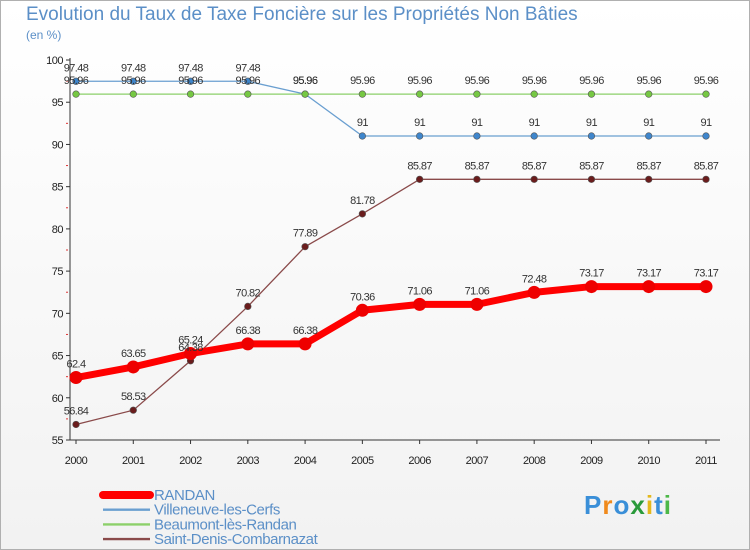 This screenshot has width=750, height=550. Describe the element at coordinates (225, 524) in the screenshot. I see `legend-label: Beaumont-lès-Randan` at that location.